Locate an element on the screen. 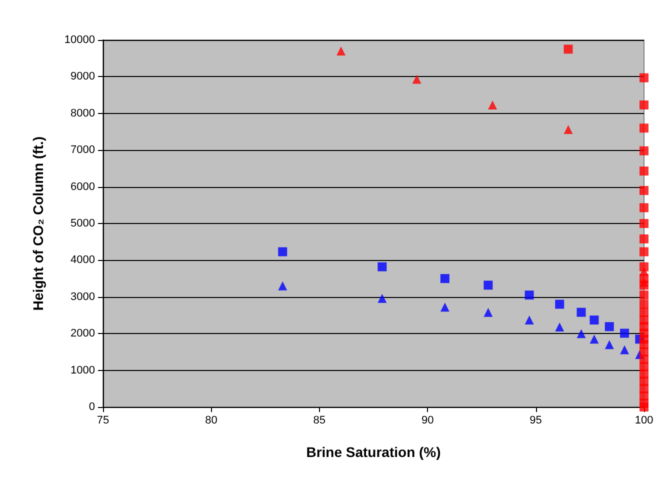  x-tick-label: 90 is located at coordinates (427, 420).